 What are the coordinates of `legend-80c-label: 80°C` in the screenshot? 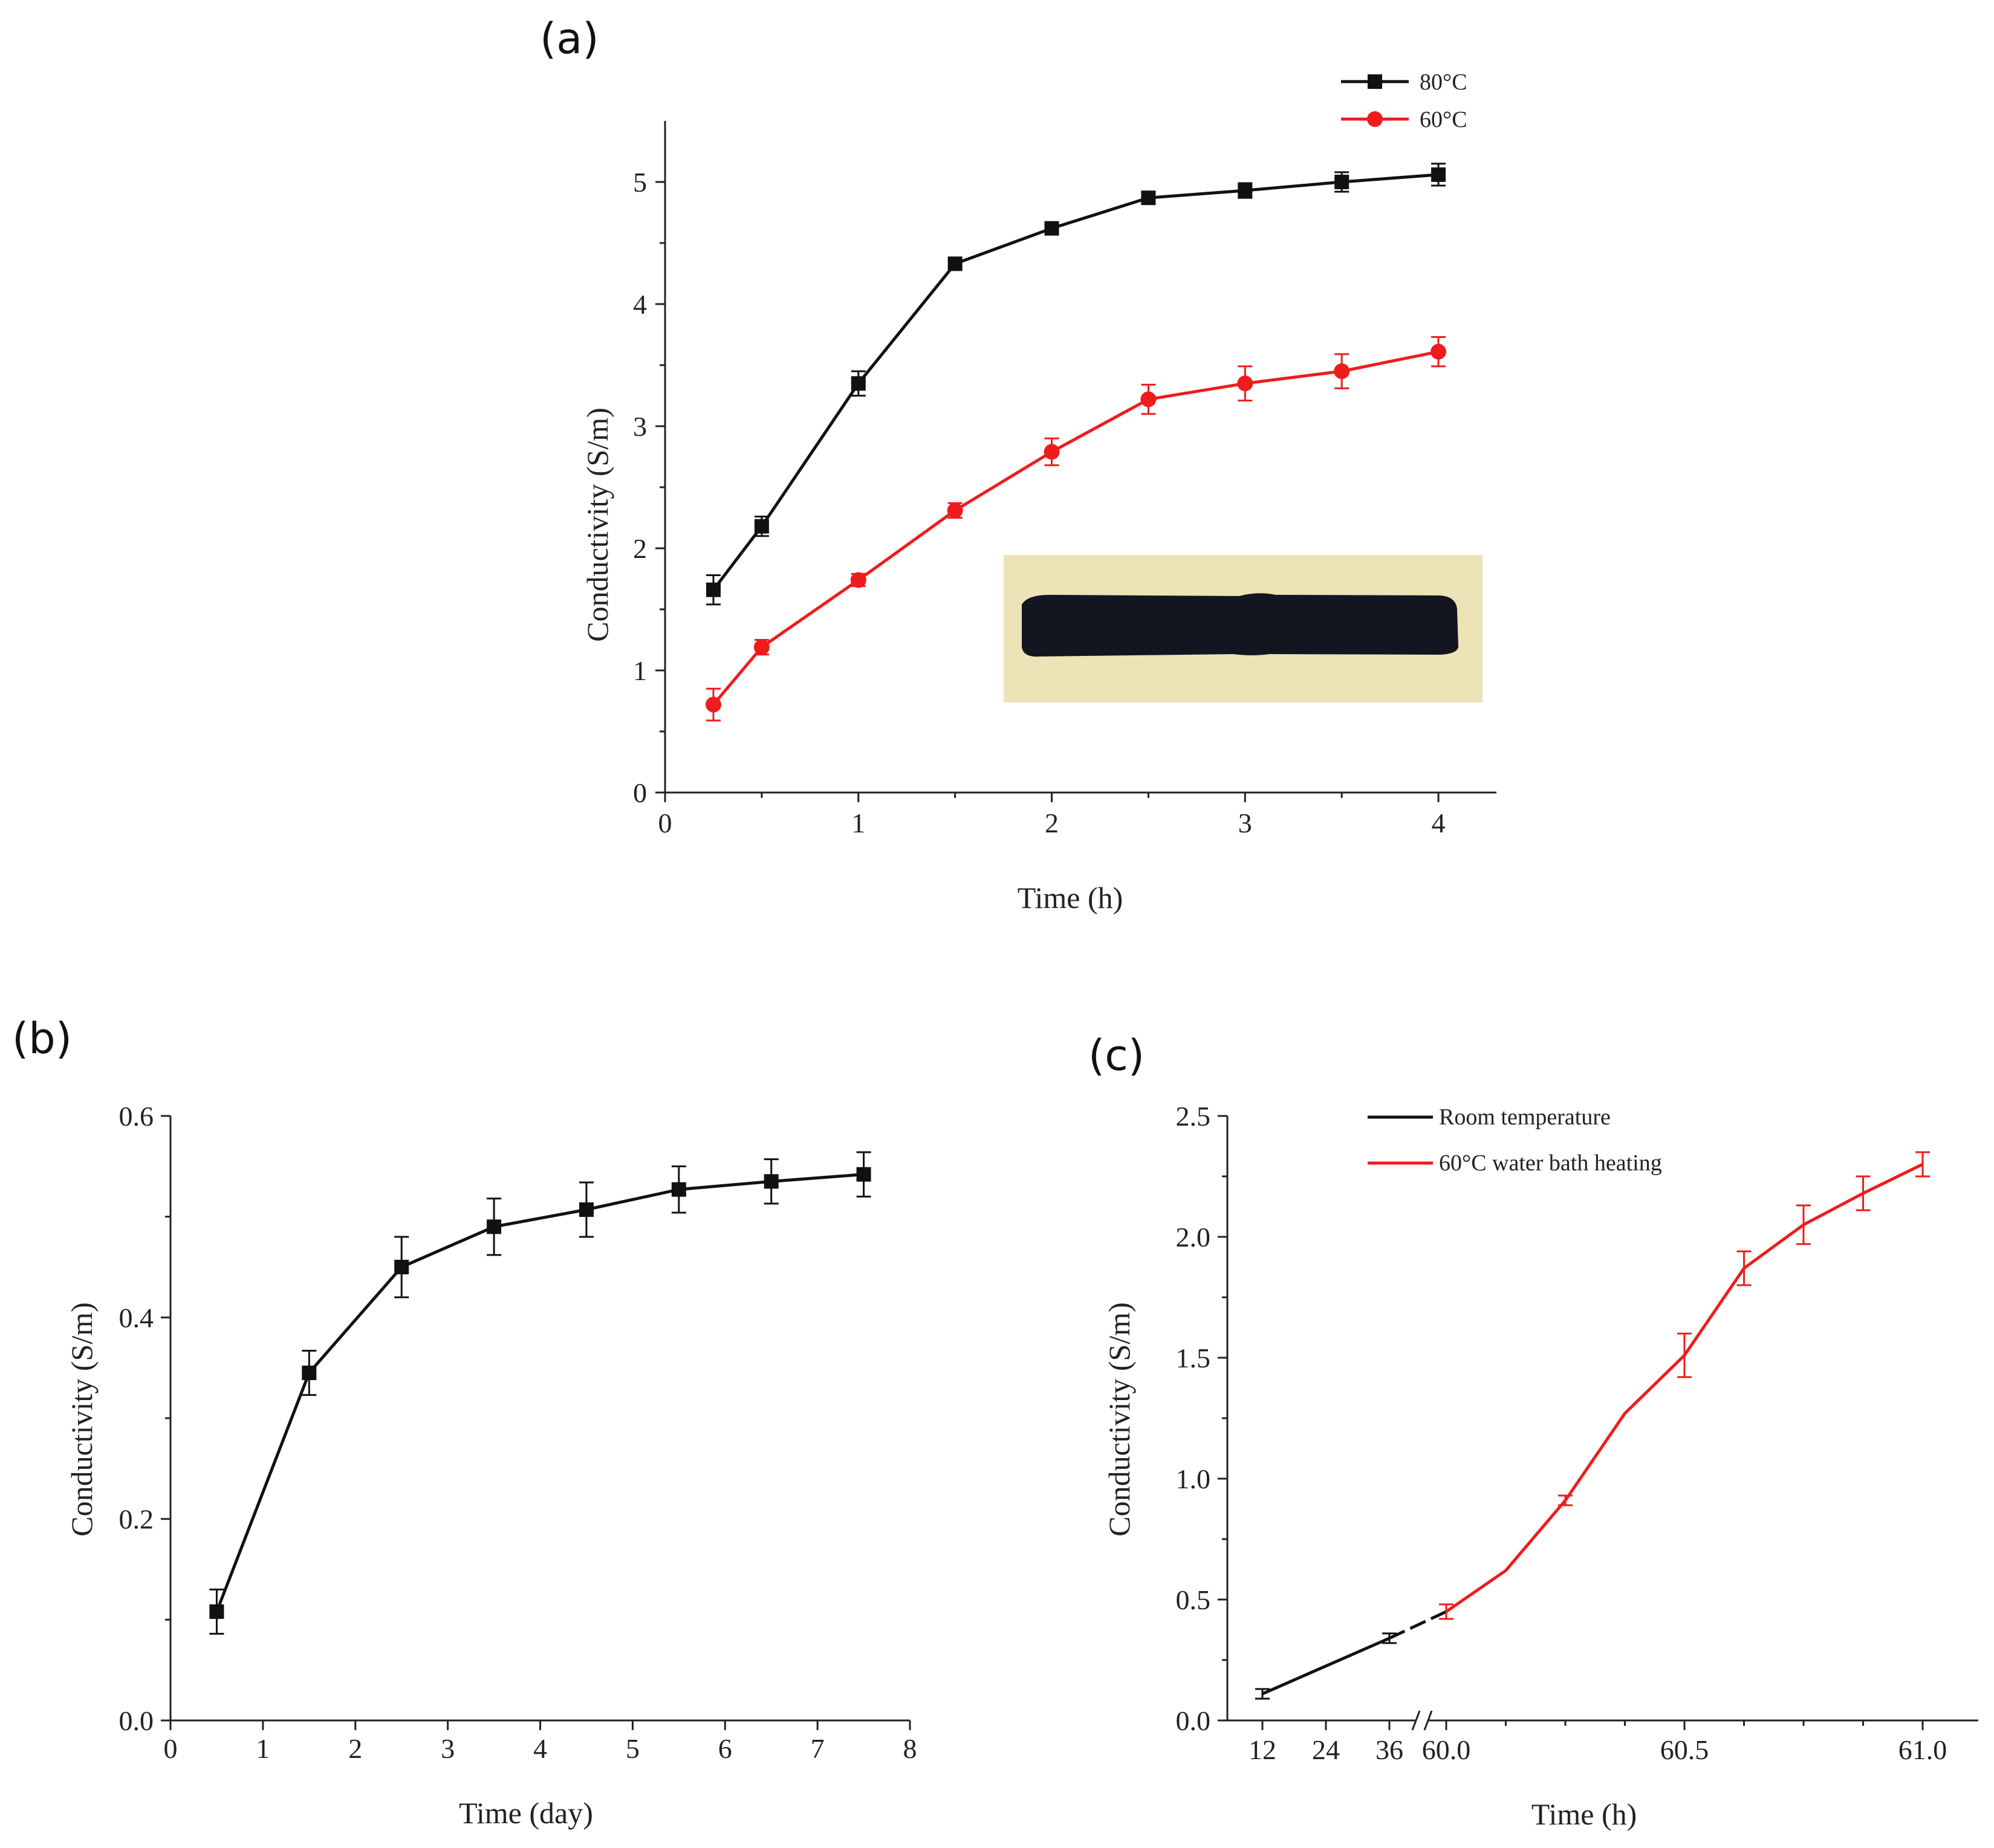 It's located at (1443, 82).